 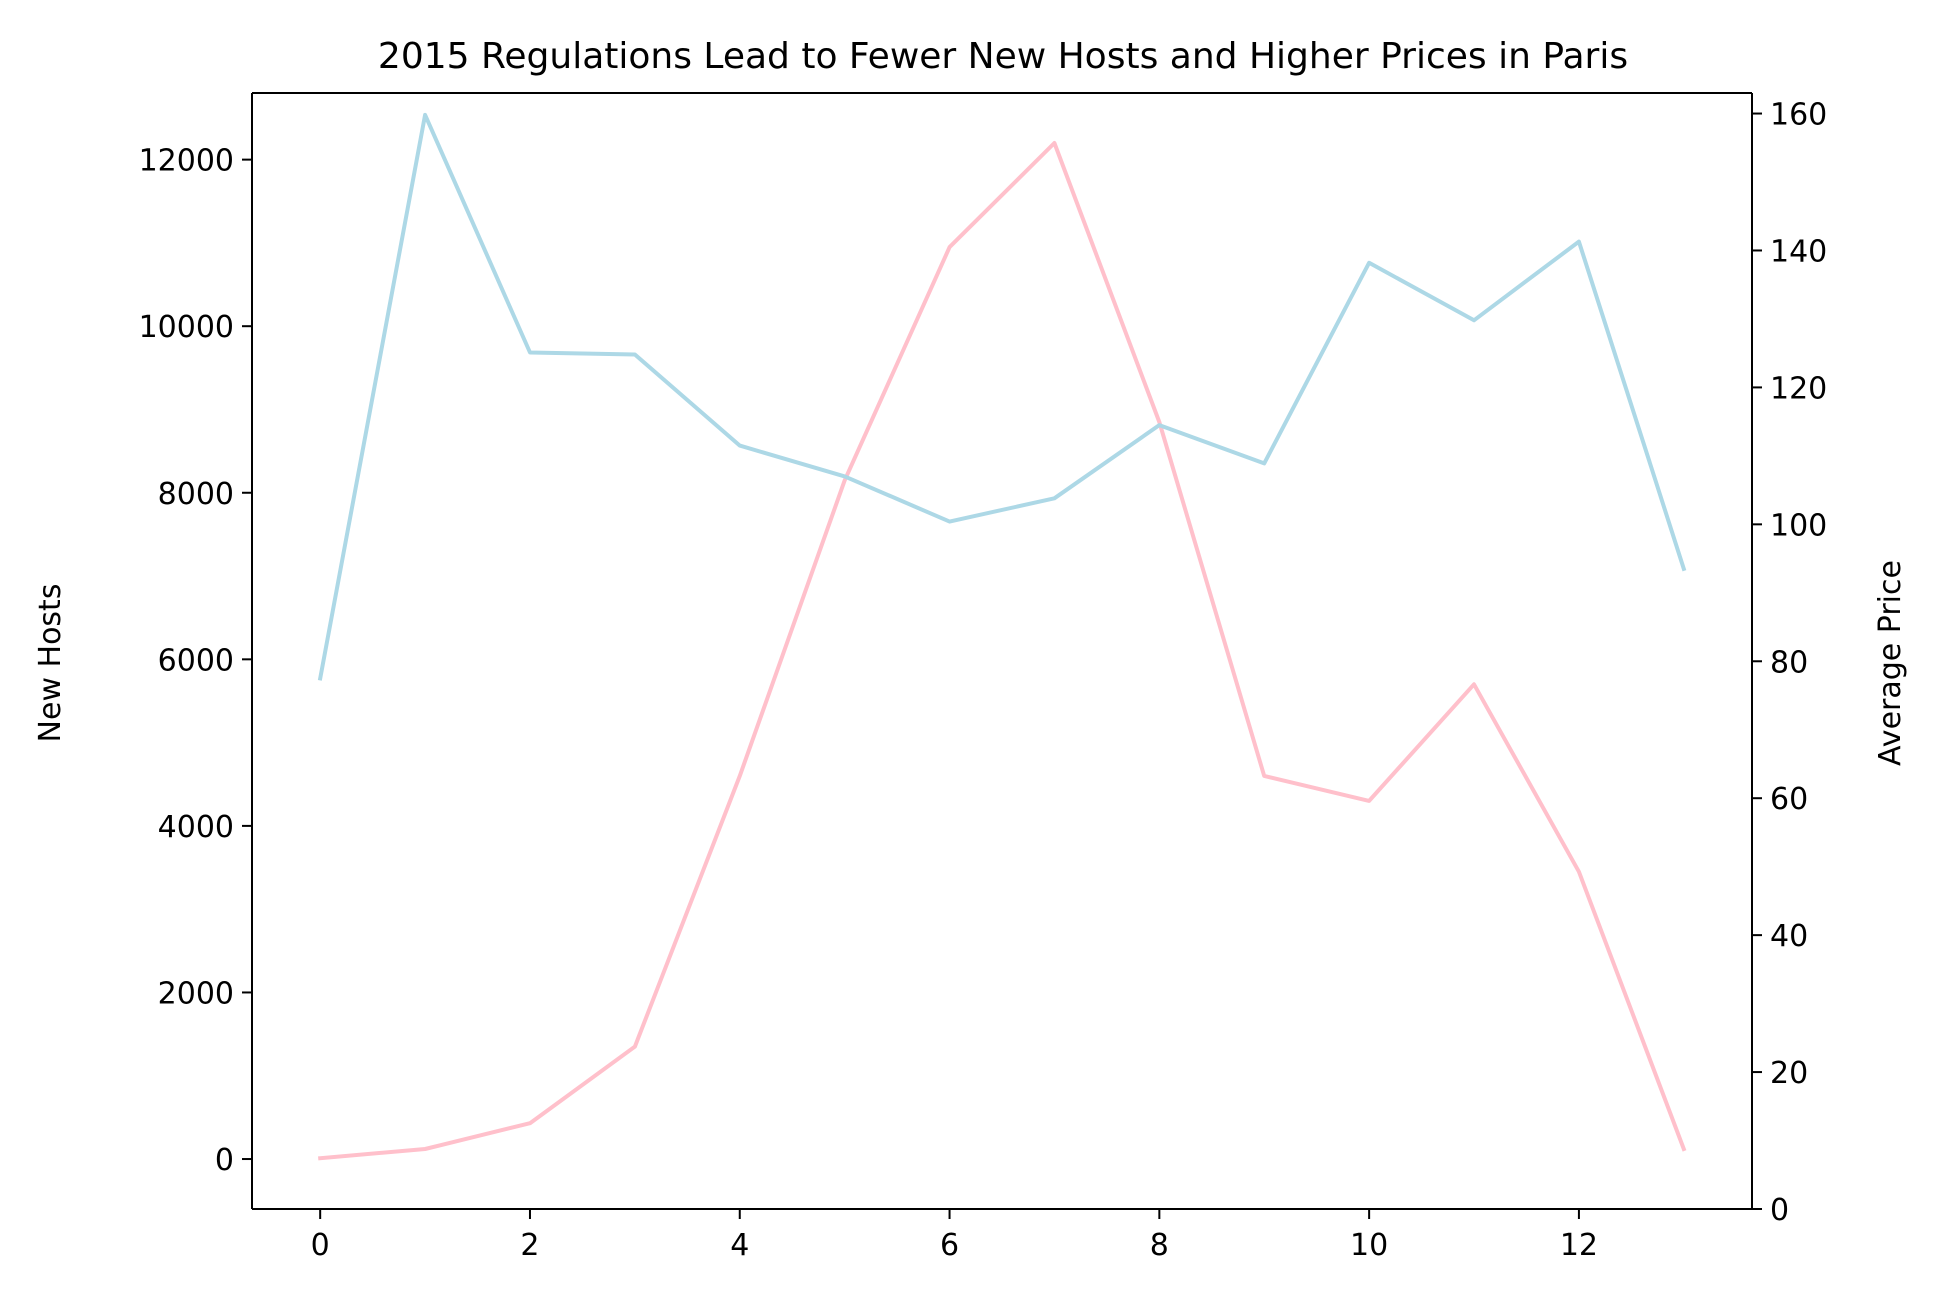 I want to click on x-tick-label: 8, so click(x=1159, y=1245).